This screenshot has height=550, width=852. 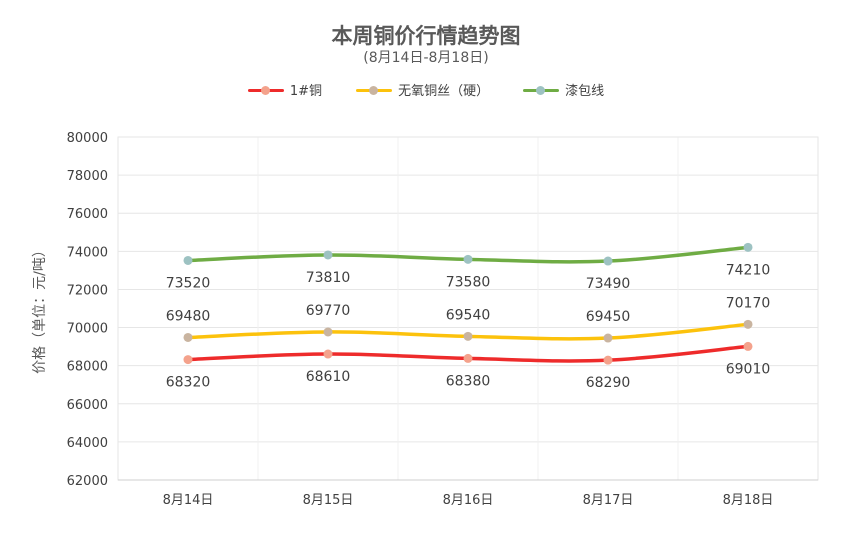 What do you see at coordinates (87, 252) in the screenshot?
I see `y-tick-label: 74000` at bounding box center [87, 252].